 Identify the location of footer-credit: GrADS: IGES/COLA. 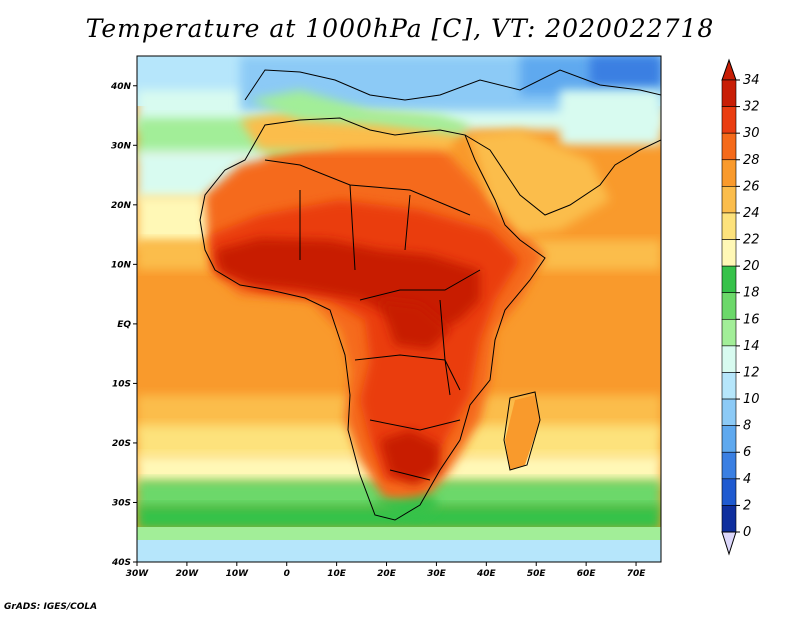
(51, 607).